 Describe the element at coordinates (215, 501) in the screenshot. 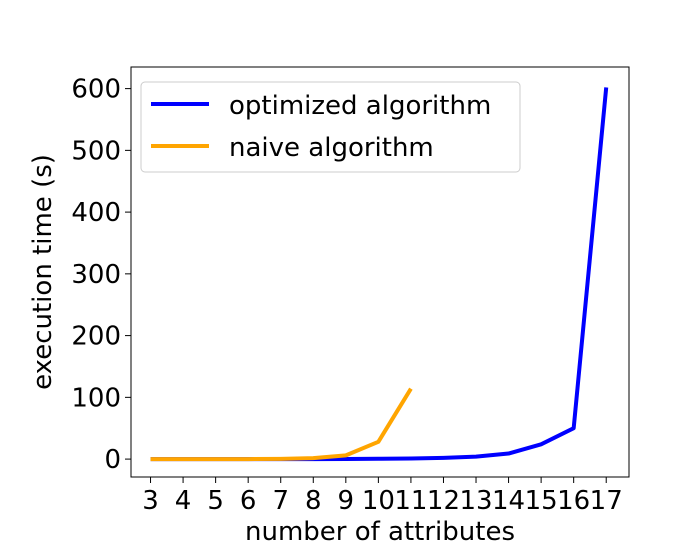

I see `x-tick-label: 5` at that location.